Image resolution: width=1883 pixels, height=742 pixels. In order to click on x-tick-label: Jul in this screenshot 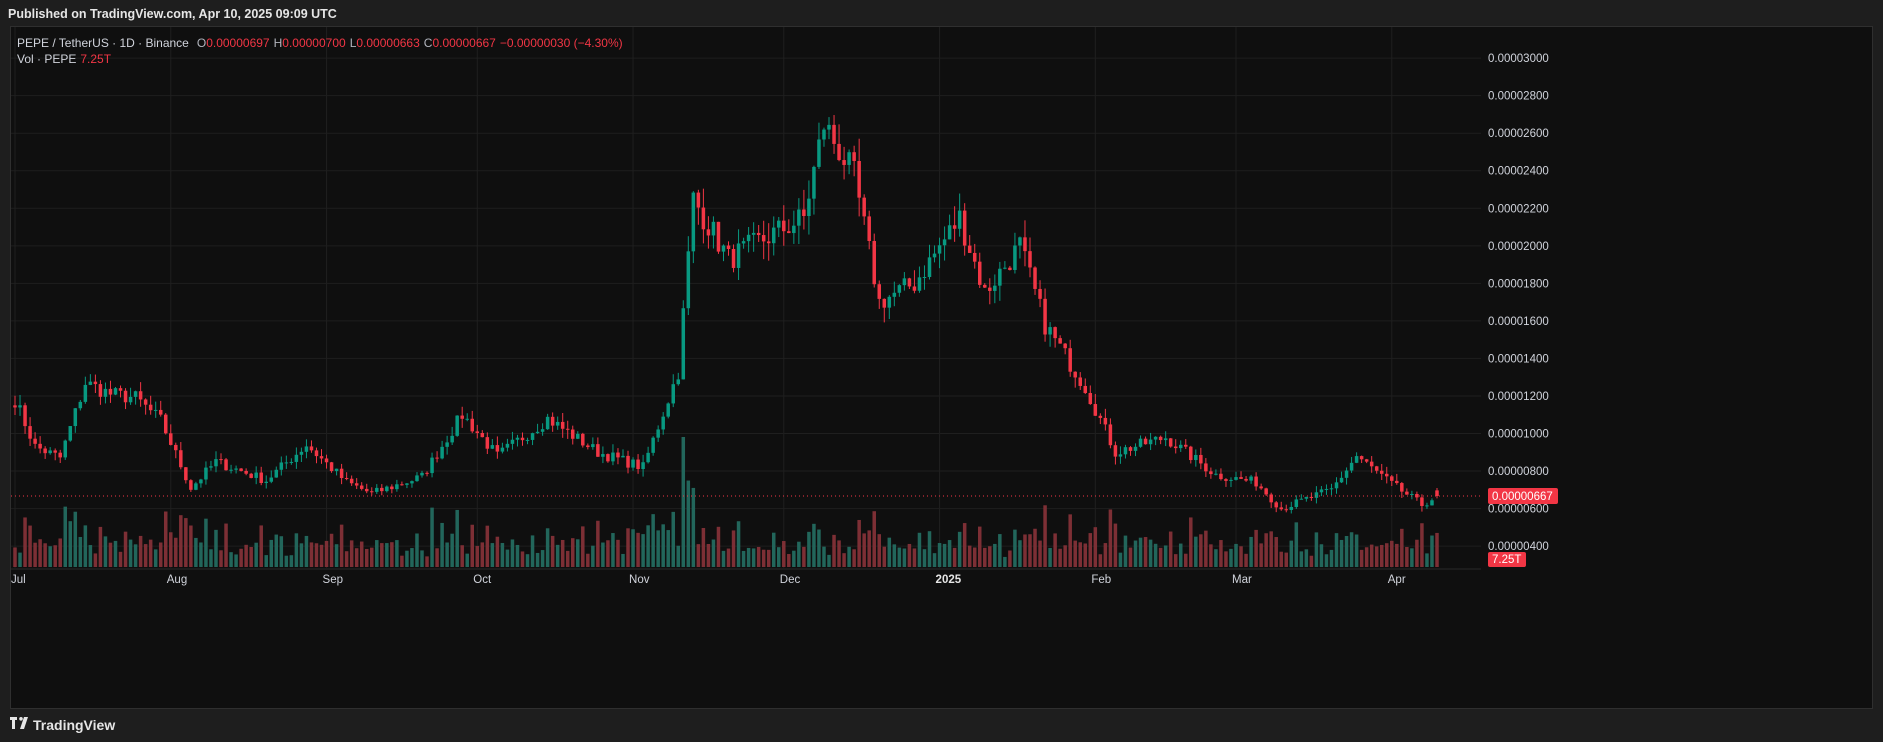, I will do `click(18, 580)`.